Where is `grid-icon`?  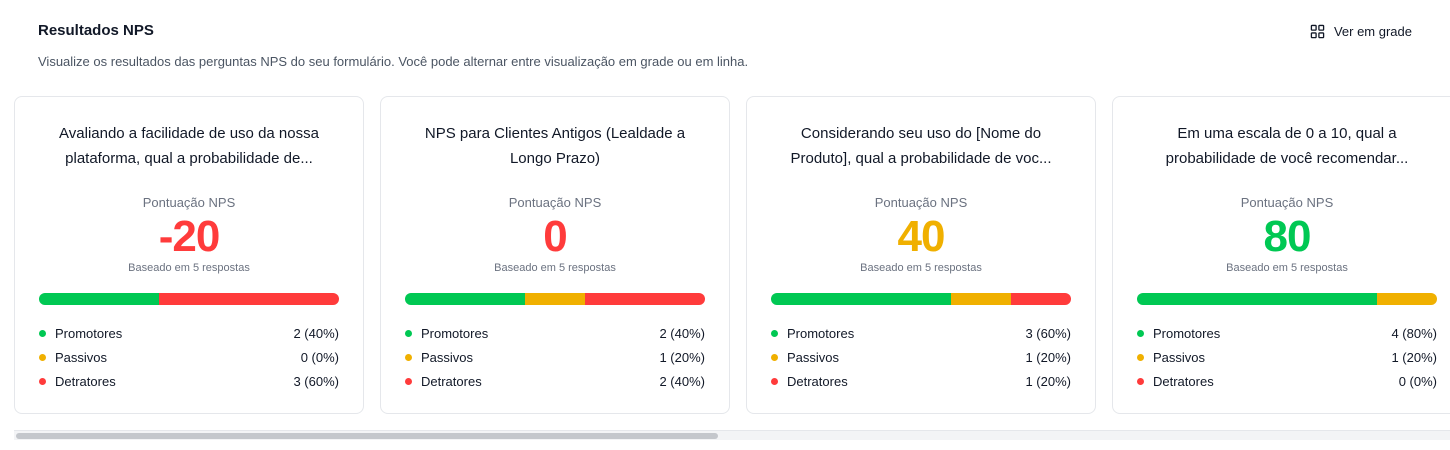 grid-icon is located at coordinates (1317, 31).